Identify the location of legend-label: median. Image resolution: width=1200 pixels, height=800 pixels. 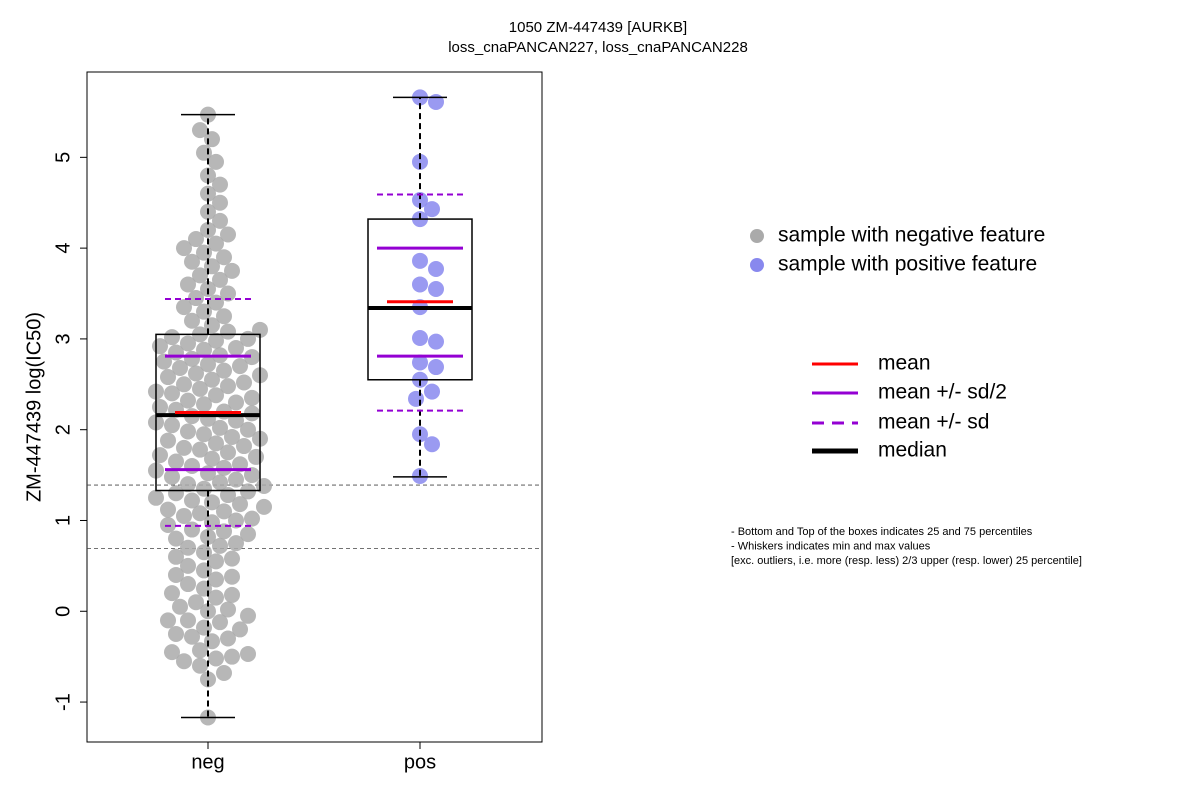
(912, 450).